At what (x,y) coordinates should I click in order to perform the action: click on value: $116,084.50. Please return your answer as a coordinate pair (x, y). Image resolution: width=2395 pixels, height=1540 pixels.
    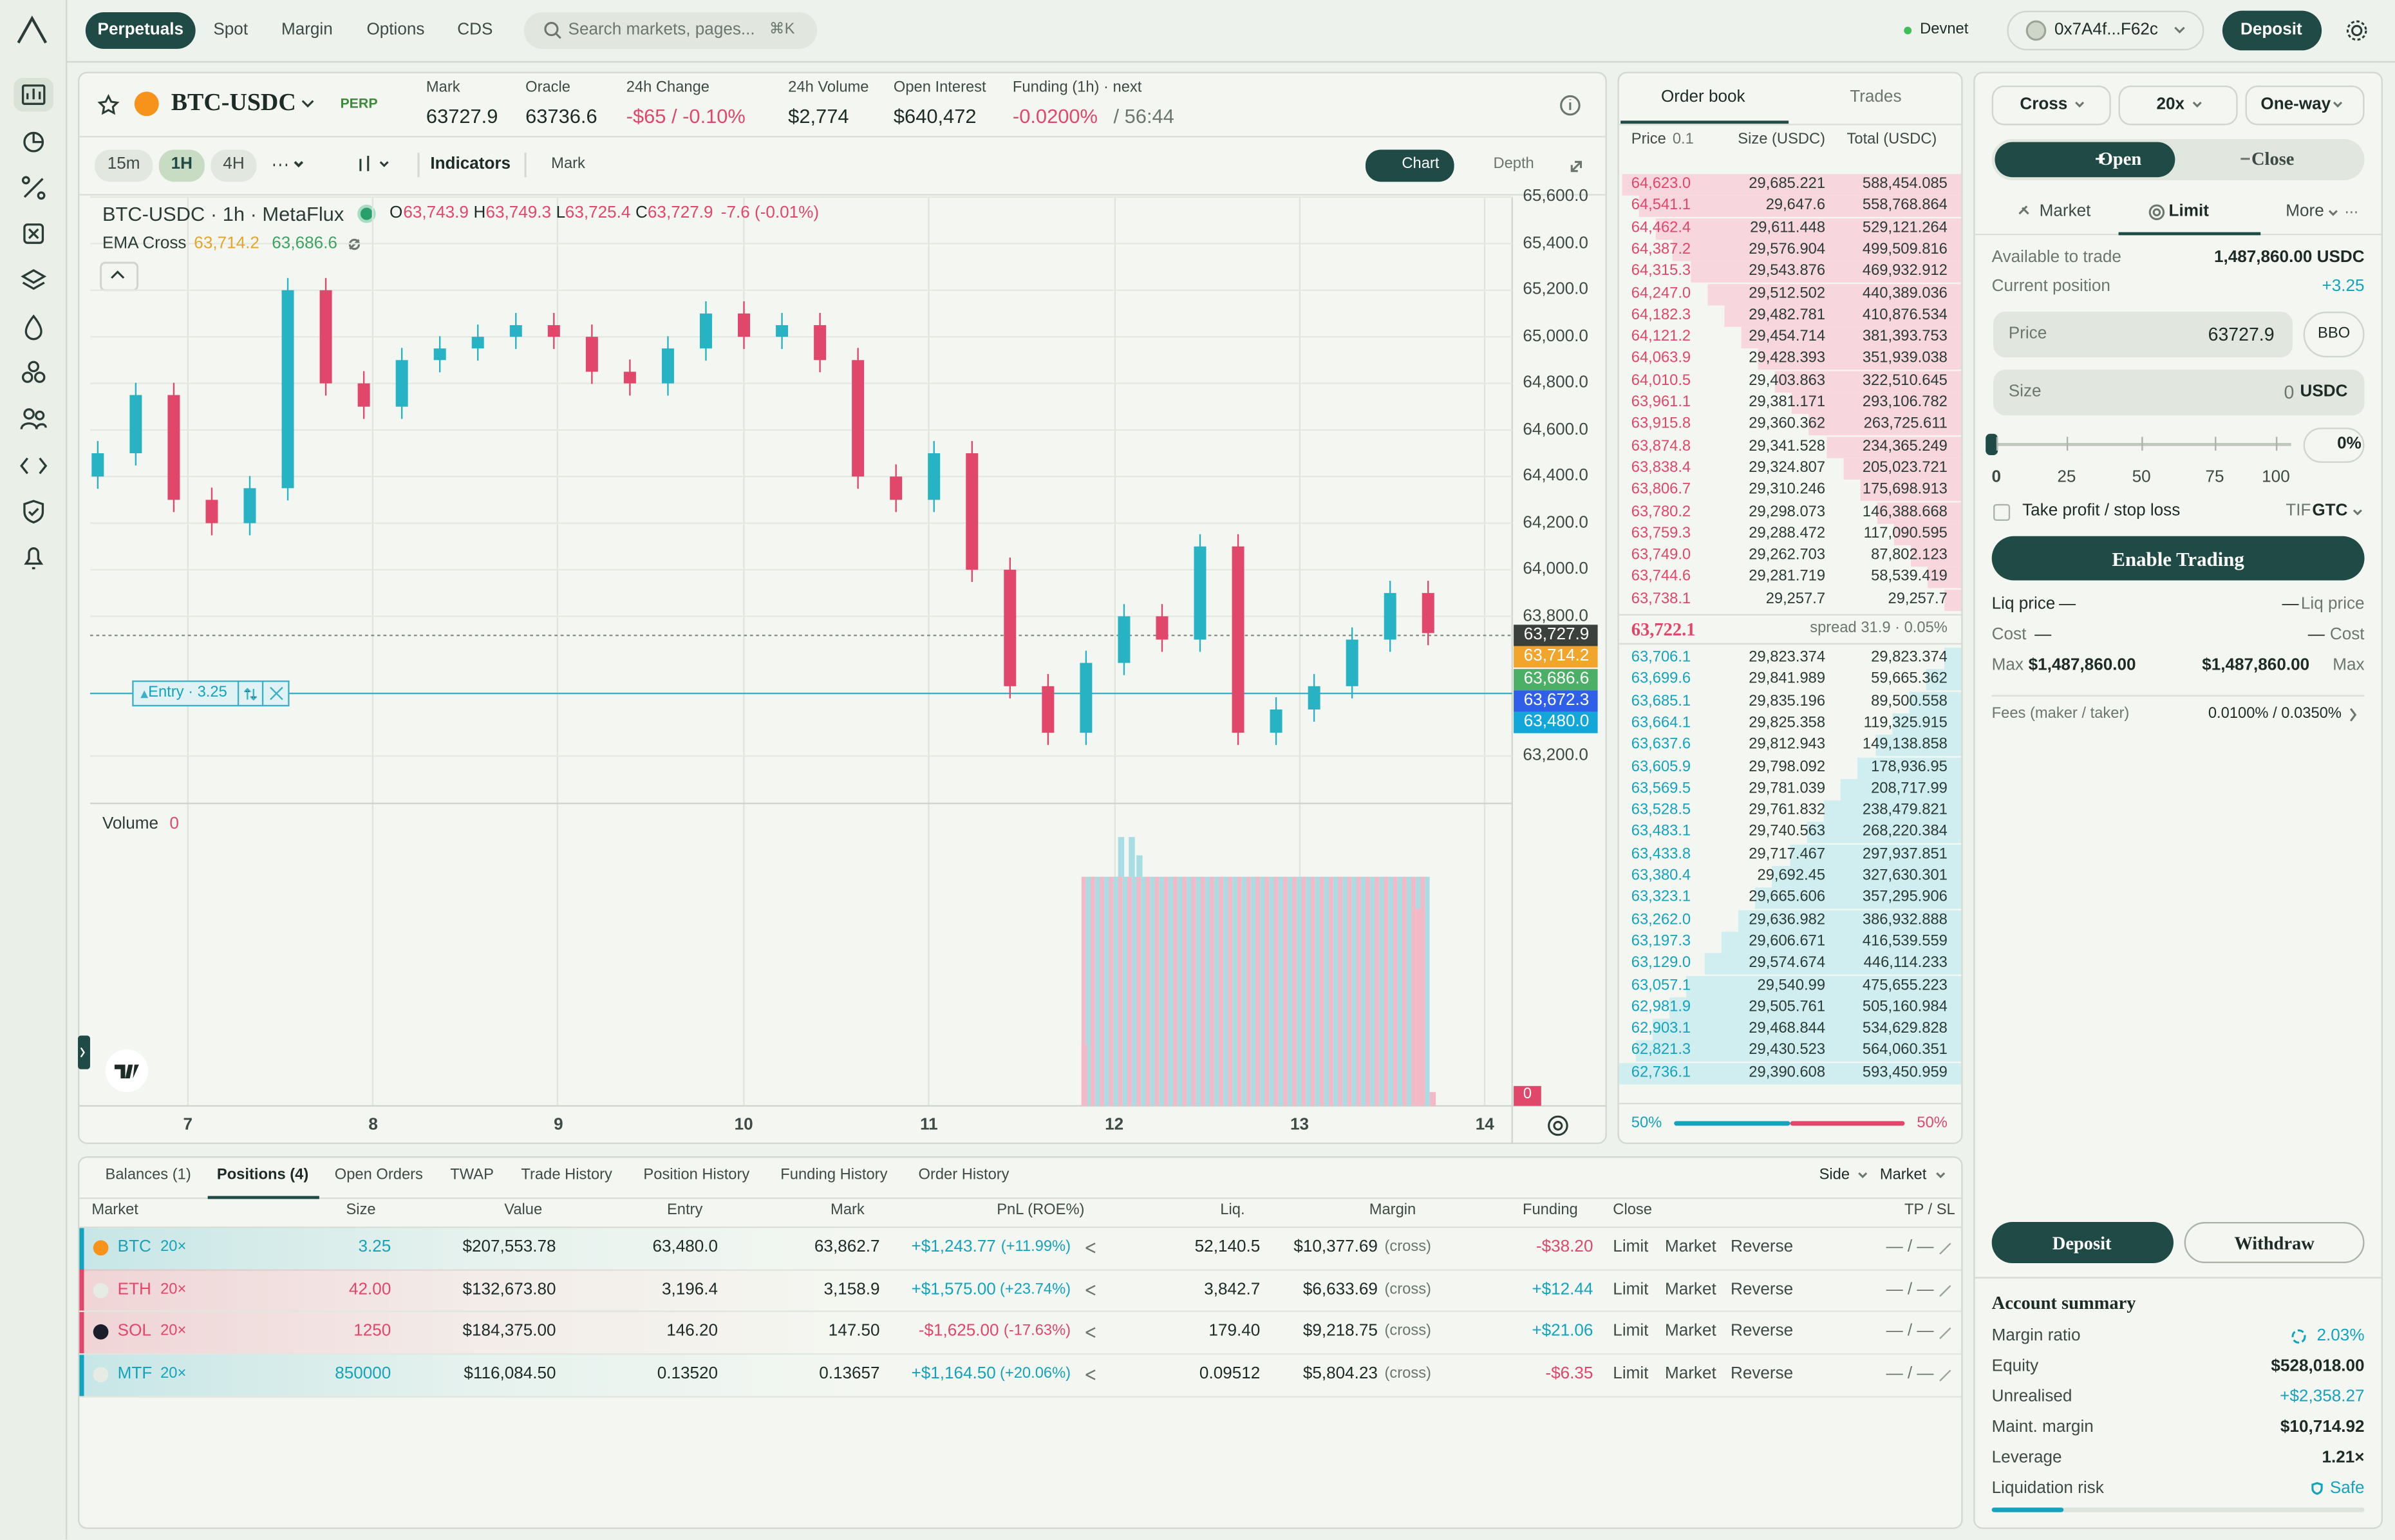
    Looking at the image, I should click on (510, 1374).